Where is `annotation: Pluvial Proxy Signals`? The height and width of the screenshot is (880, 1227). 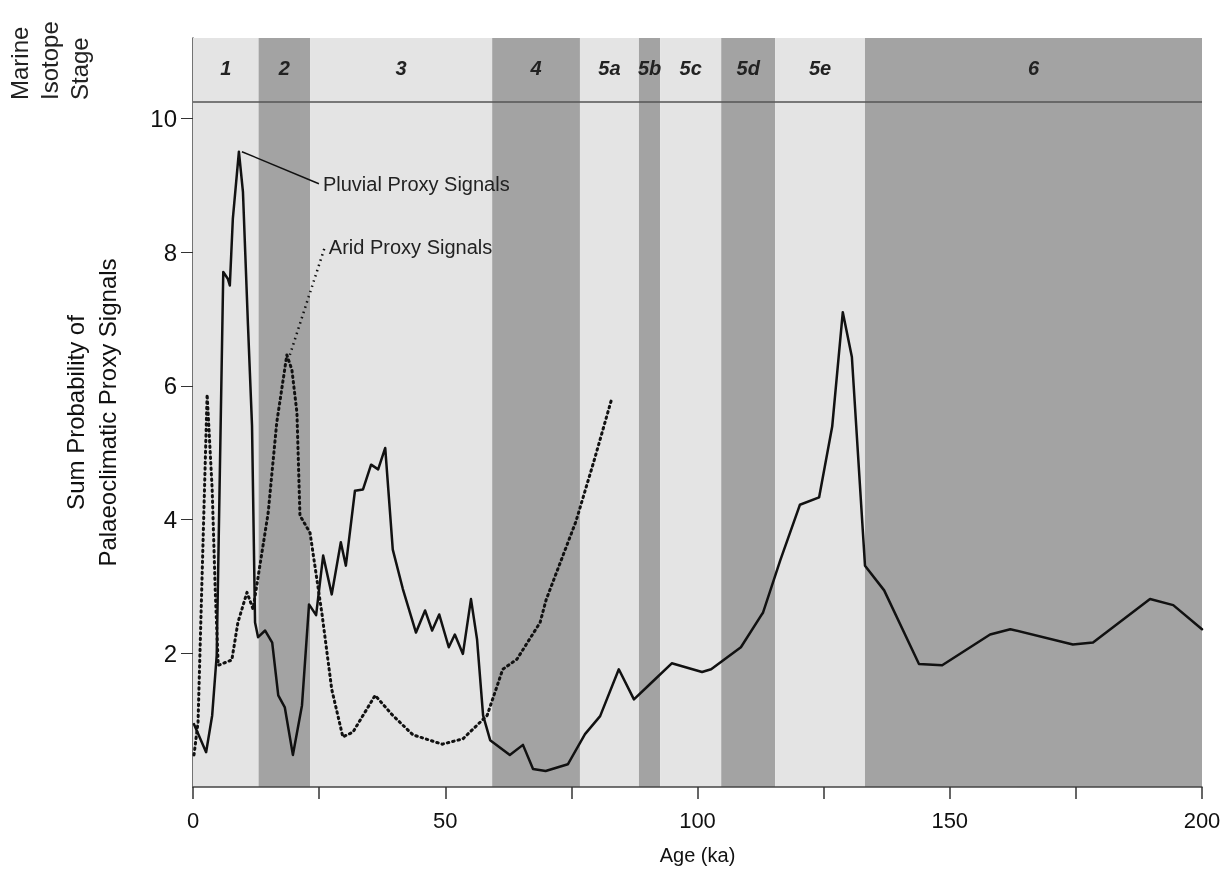 annotation: Pluvial Proxy Signals is located at coordinates (416, 183).